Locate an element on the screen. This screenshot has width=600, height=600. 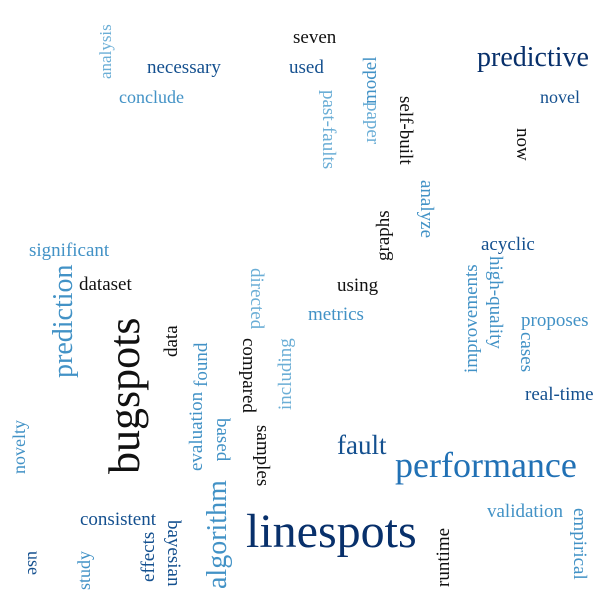
word-empirical: empirical is located at coordinates (579, 544).